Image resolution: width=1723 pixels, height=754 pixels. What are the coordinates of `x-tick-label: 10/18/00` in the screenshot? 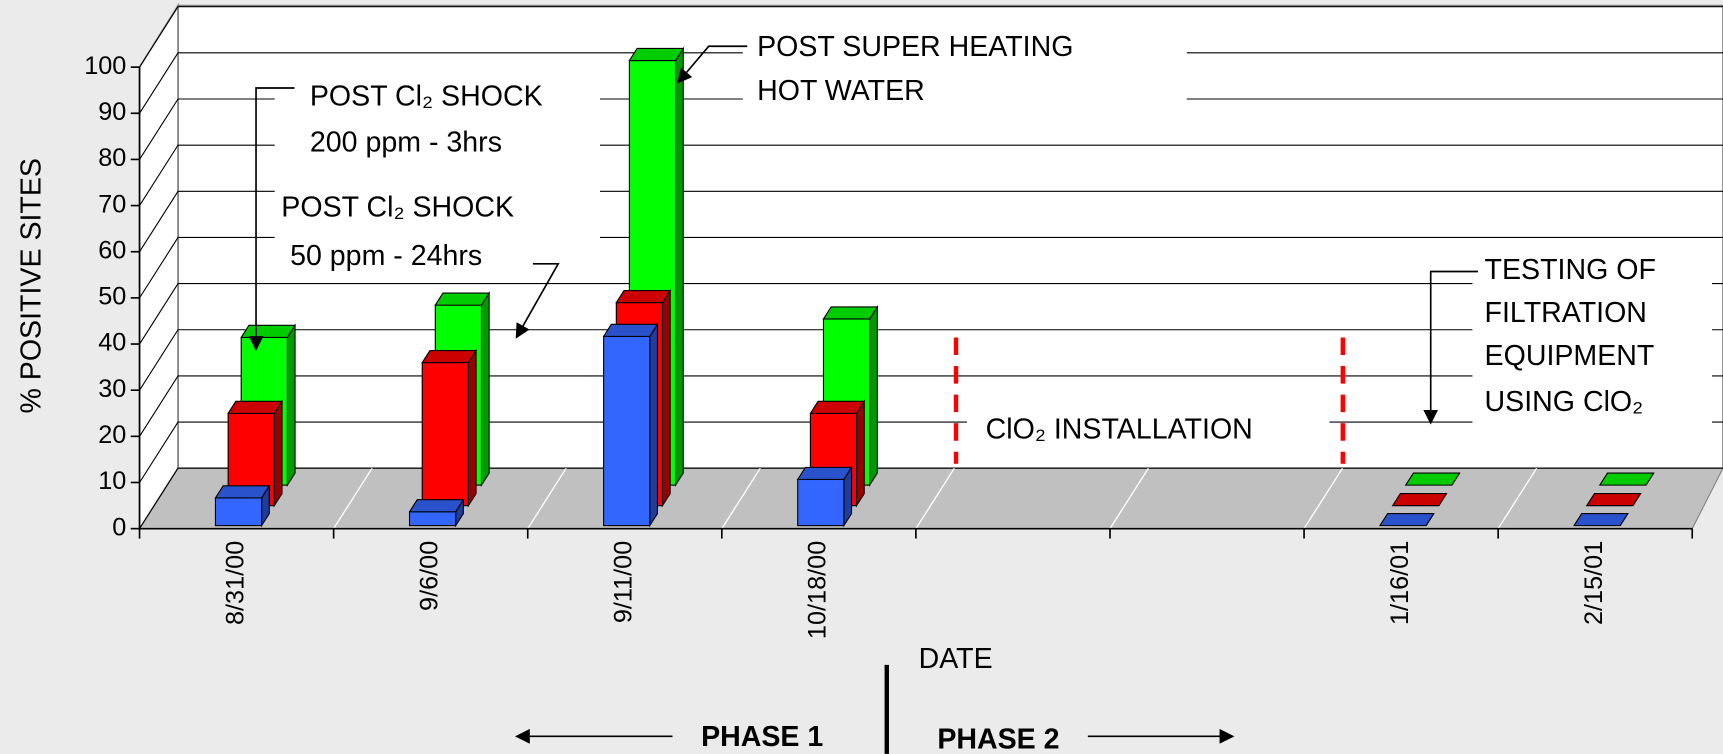 It's located at (818, 590).